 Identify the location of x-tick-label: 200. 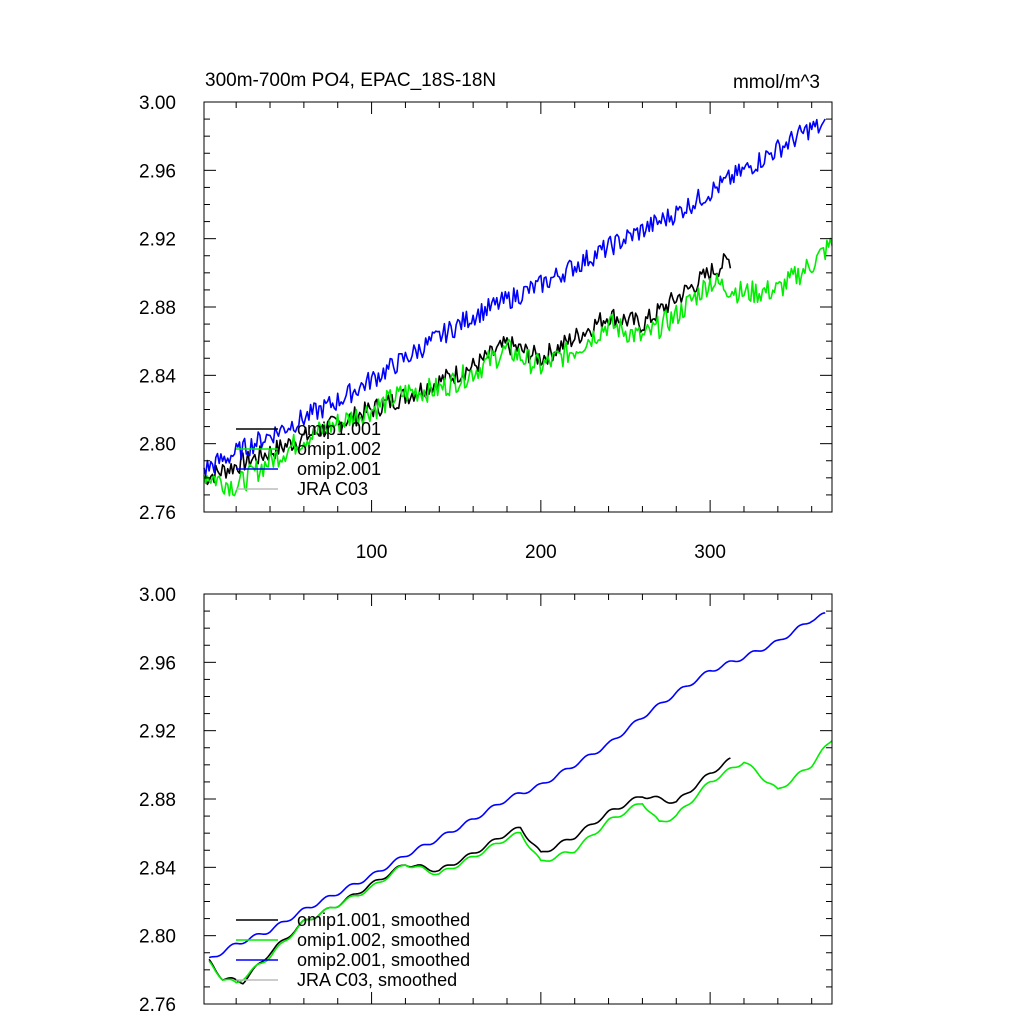
(541, 552).